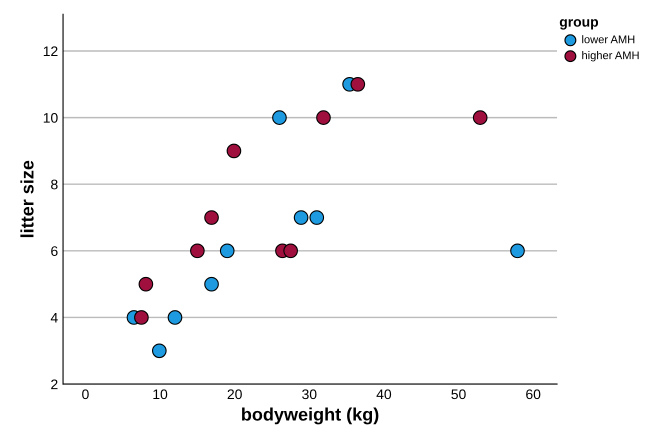 The height and width of the screenshot is (435, 650). I want to click on x-tick-label: 20, so click(235, 394).